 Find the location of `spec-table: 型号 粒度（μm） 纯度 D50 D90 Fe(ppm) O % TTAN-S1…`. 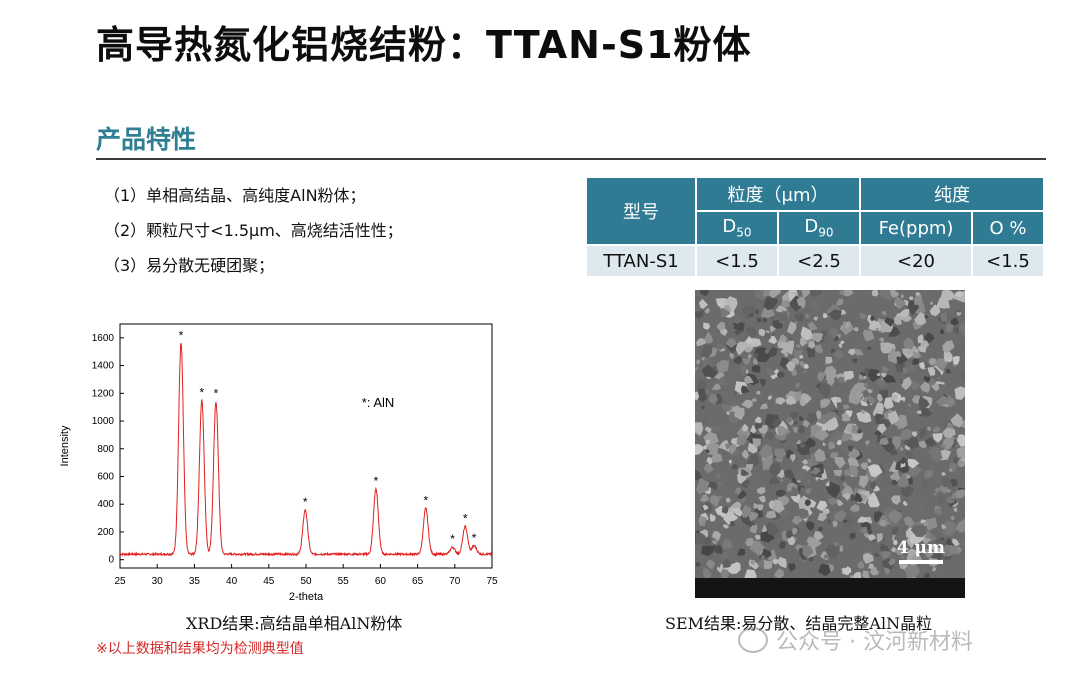

spec-table: 型号 粒度（μm） 纯度 D50 D90 Fe(ppm) O % TTAN-S1… is located at coordinates (815, 227).